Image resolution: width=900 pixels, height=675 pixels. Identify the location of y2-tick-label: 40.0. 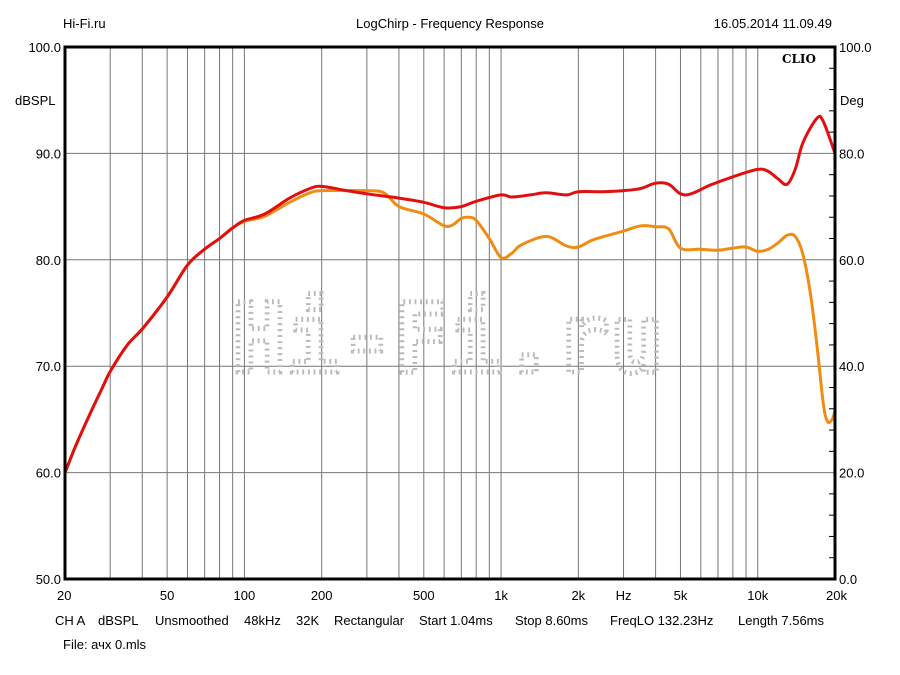
(851, 366).